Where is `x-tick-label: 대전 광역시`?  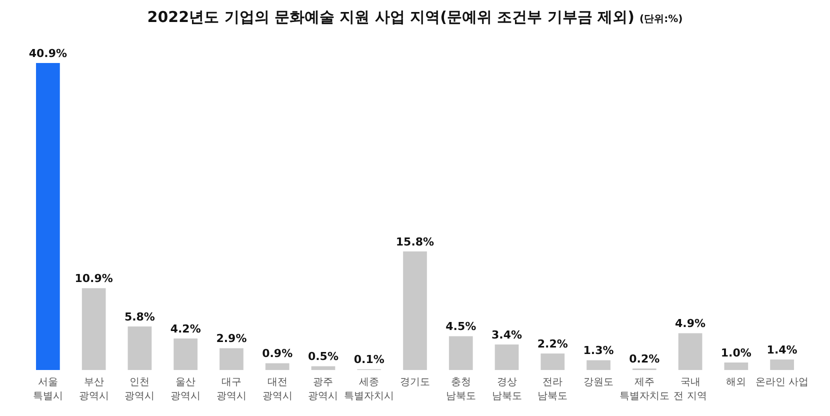
x-tick-label: 대전 광역시 is located at coordinates (277, 389).